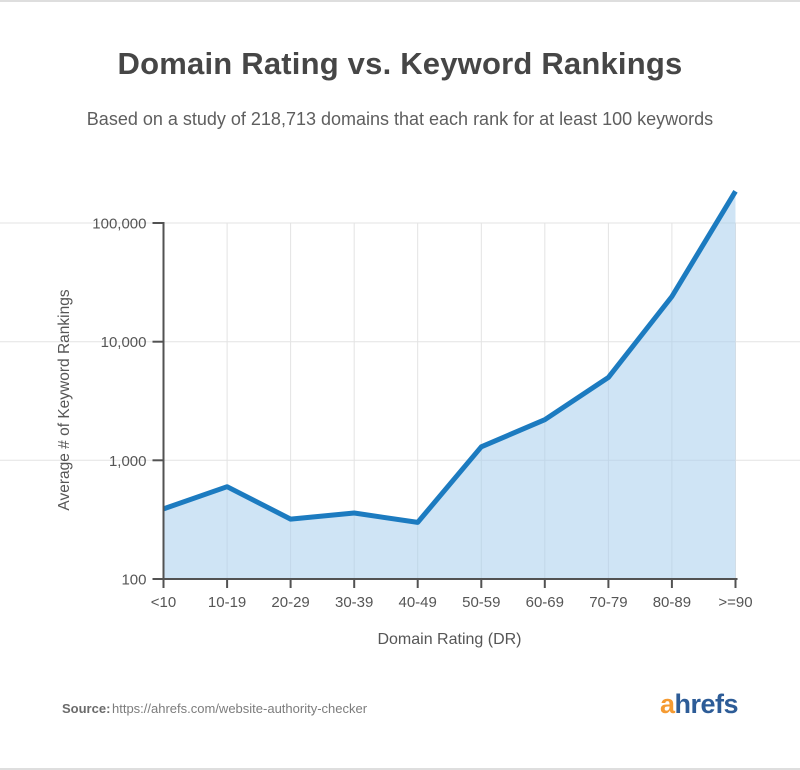 The width and height of the screenshot is (800, 770). I want to click on x-tick-label: 70-79, so click(608, 602).